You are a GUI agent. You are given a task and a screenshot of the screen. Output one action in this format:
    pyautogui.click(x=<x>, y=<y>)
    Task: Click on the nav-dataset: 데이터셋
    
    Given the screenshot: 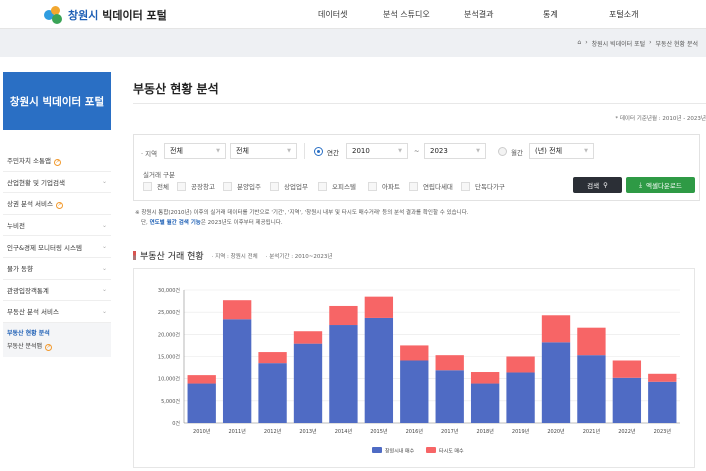 What is the action you would take?
    pyautogui.click(x=333, y=14)
    